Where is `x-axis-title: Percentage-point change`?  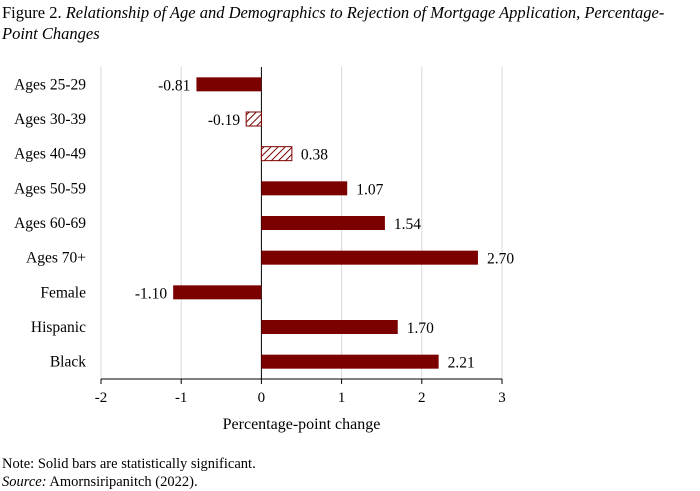
x-axis-title: Percentage-point change is located at coordinates (302, 424).